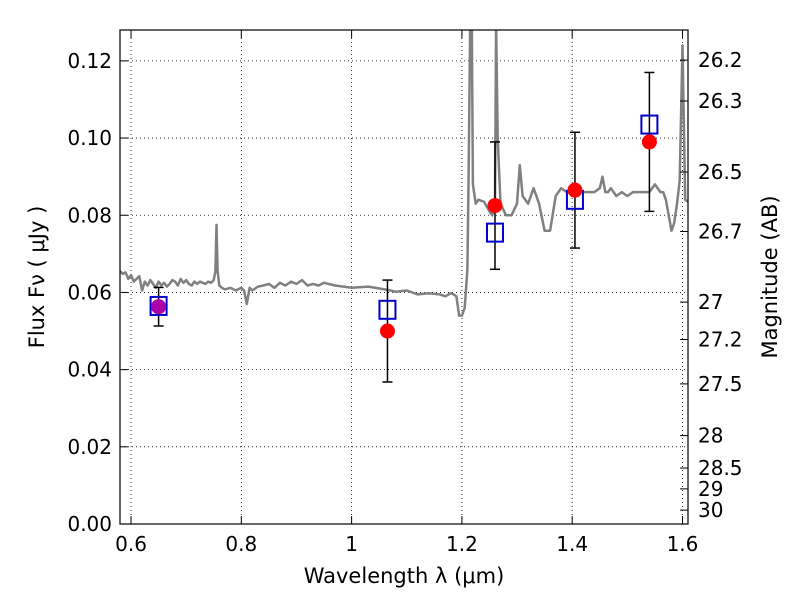  What do you see at coordinates (89, 138) in the screenshot?
I see `y-tick-label: 0.10` at bounding box center [89, 138].